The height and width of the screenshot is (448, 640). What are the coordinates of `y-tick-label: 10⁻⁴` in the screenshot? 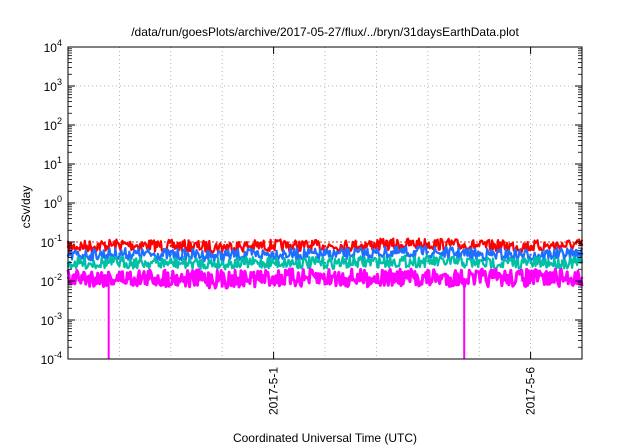 It's located at (51, 358).